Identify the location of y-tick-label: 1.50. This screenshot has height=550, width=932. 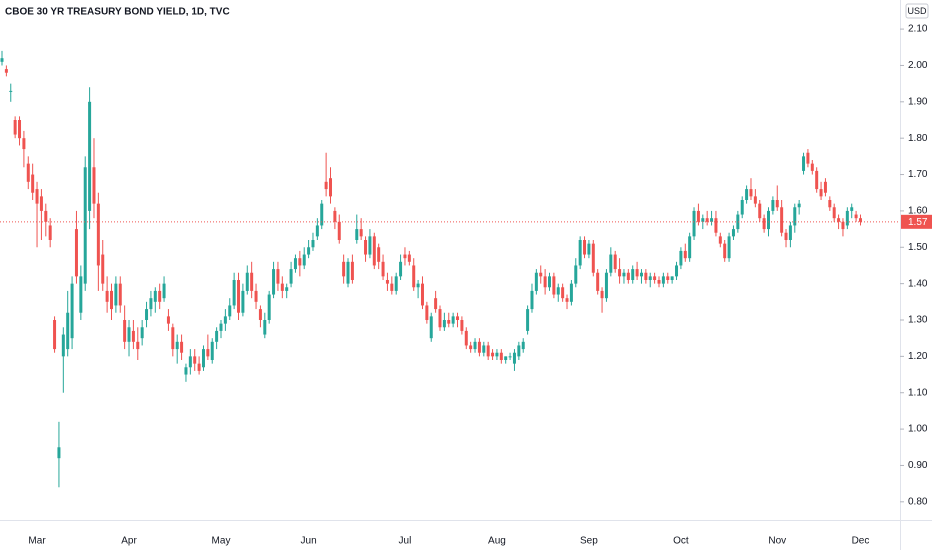
(918, 247).